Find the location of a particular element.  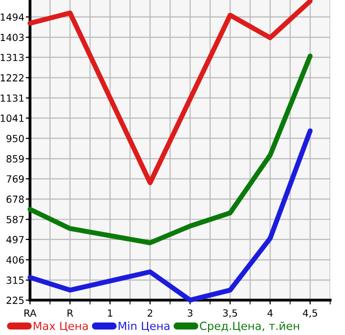

y-tick-label: 1313 is located at coordinates (12, 58).